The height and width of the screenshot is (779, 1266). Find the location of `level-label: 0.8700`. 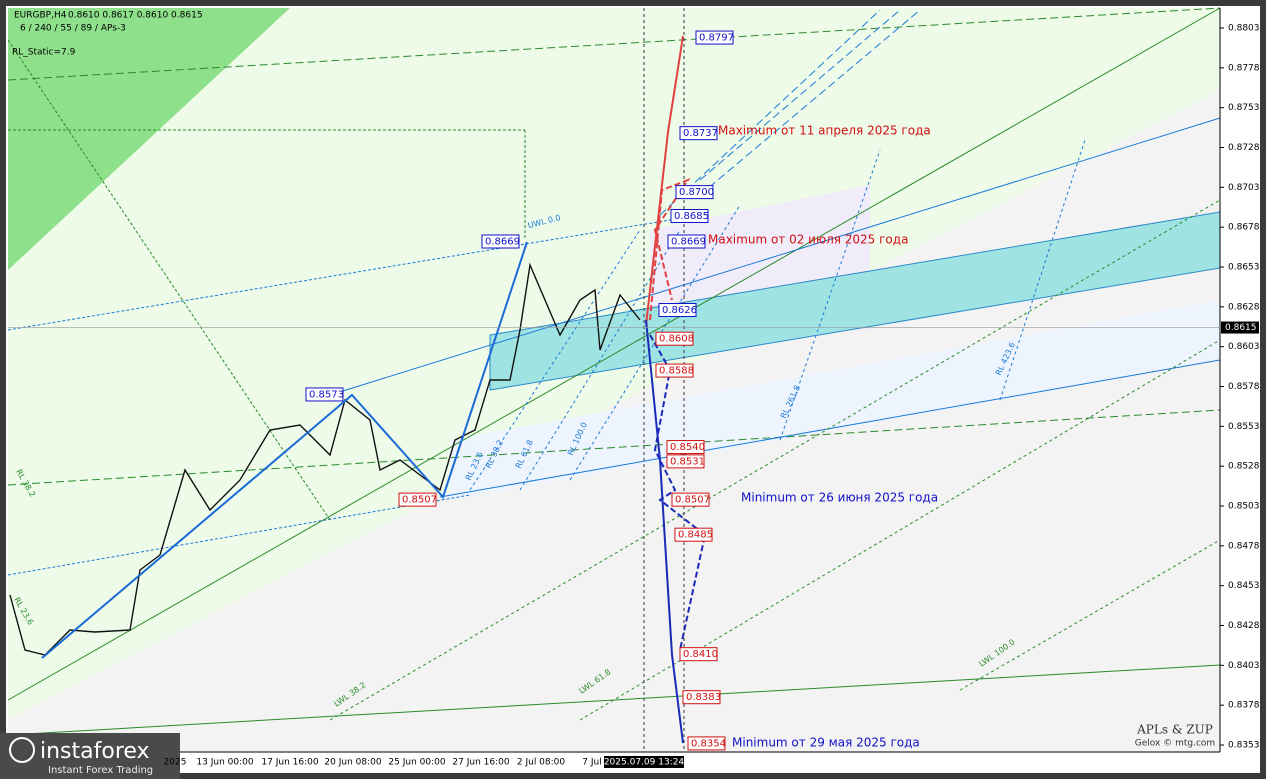

level-label: 0.8700 is located at coordinates (696, 192).